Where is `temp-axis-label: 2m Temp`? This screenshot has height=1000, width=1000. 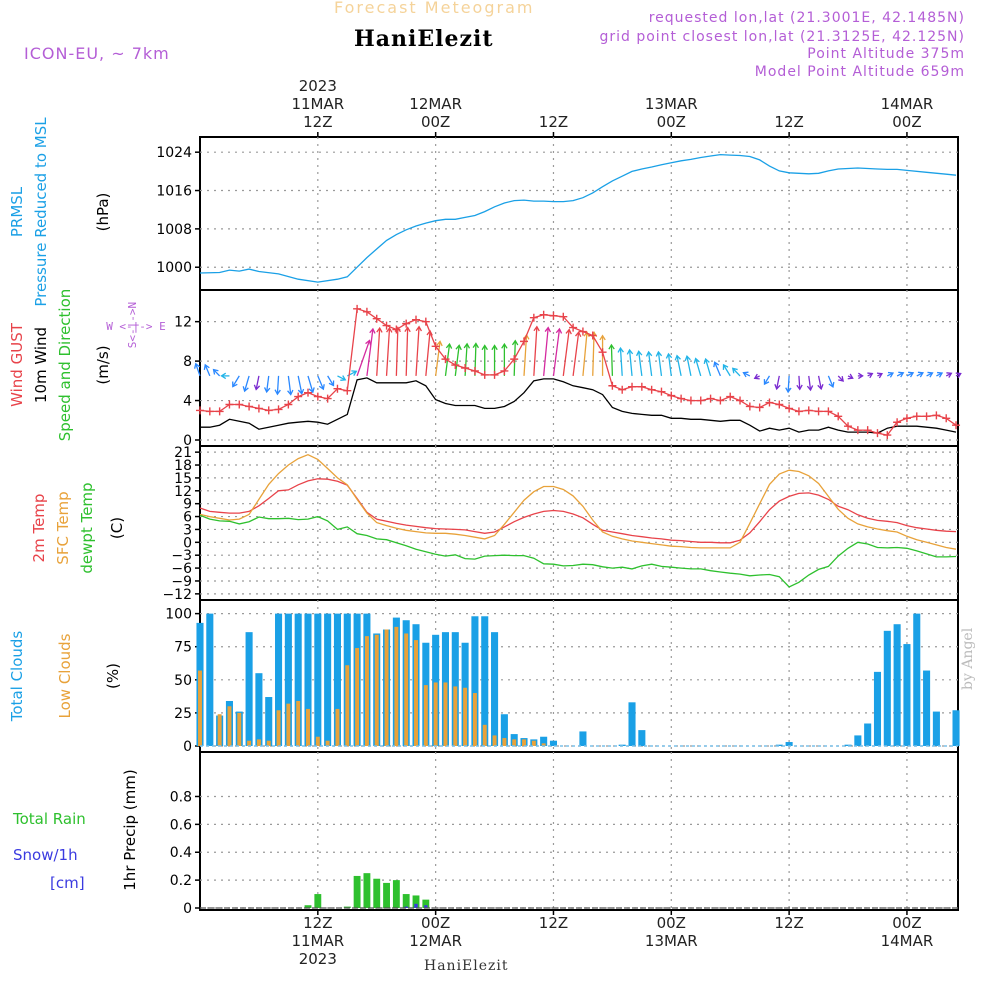 temp-axis-label: 2m Temp is located at coordinates (39, 528).